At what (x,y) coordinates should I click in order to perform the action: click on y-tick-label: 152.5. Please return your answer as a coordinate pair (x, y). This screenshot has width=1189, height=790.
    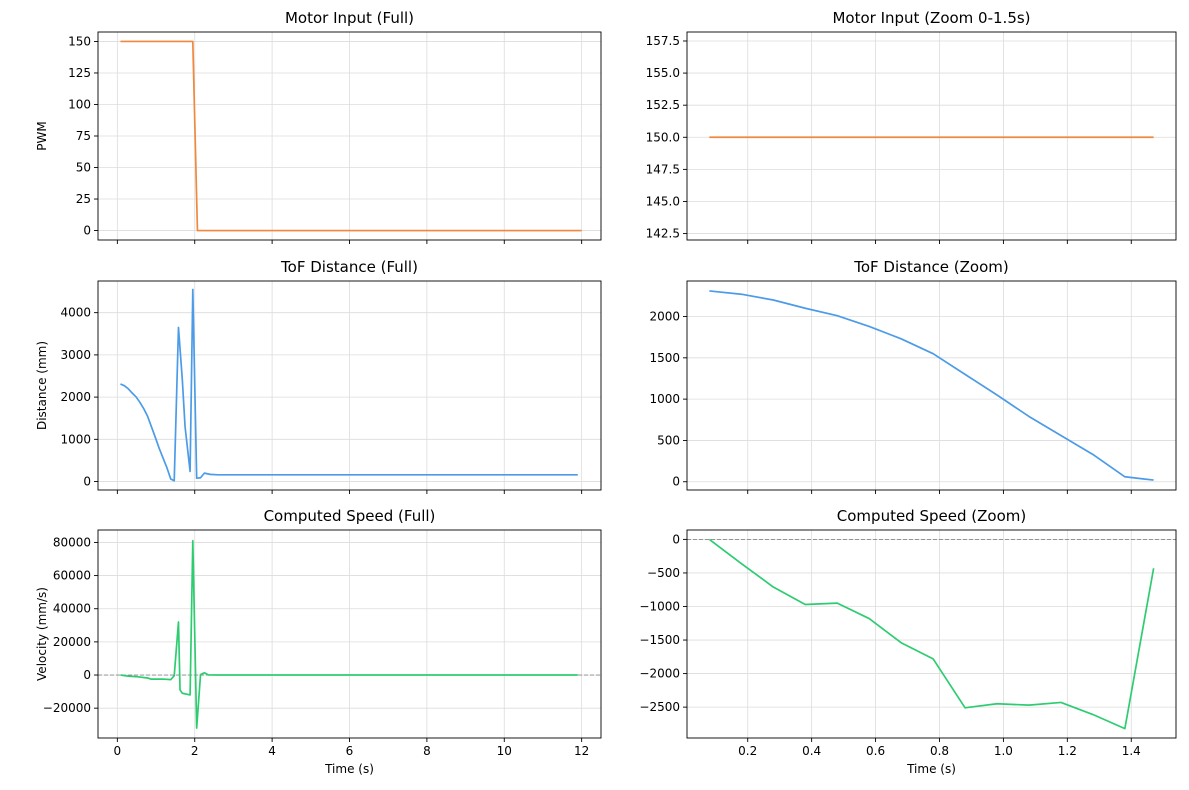
    Looking at the image, I should click on (663, 105).